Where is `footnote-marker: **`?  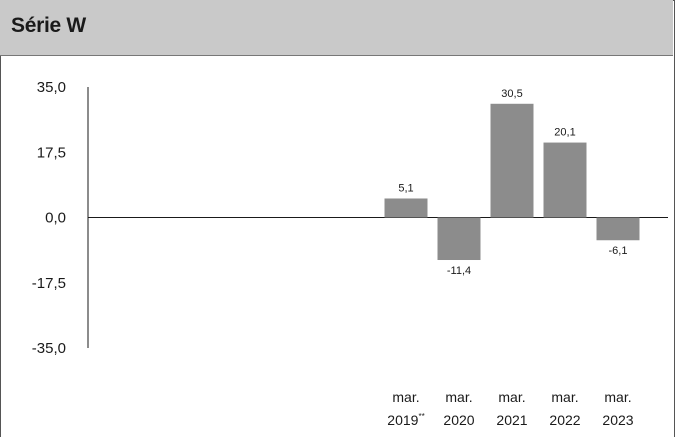 footnote-marker: ** is located at coordinates (421, 416).